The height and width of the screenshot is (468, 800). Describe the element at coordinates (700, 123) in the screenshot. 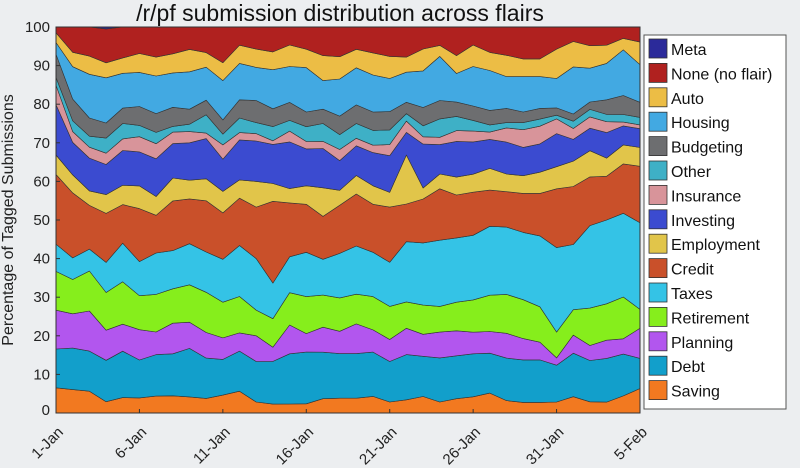

I see `legend-label: Housing` at that location.